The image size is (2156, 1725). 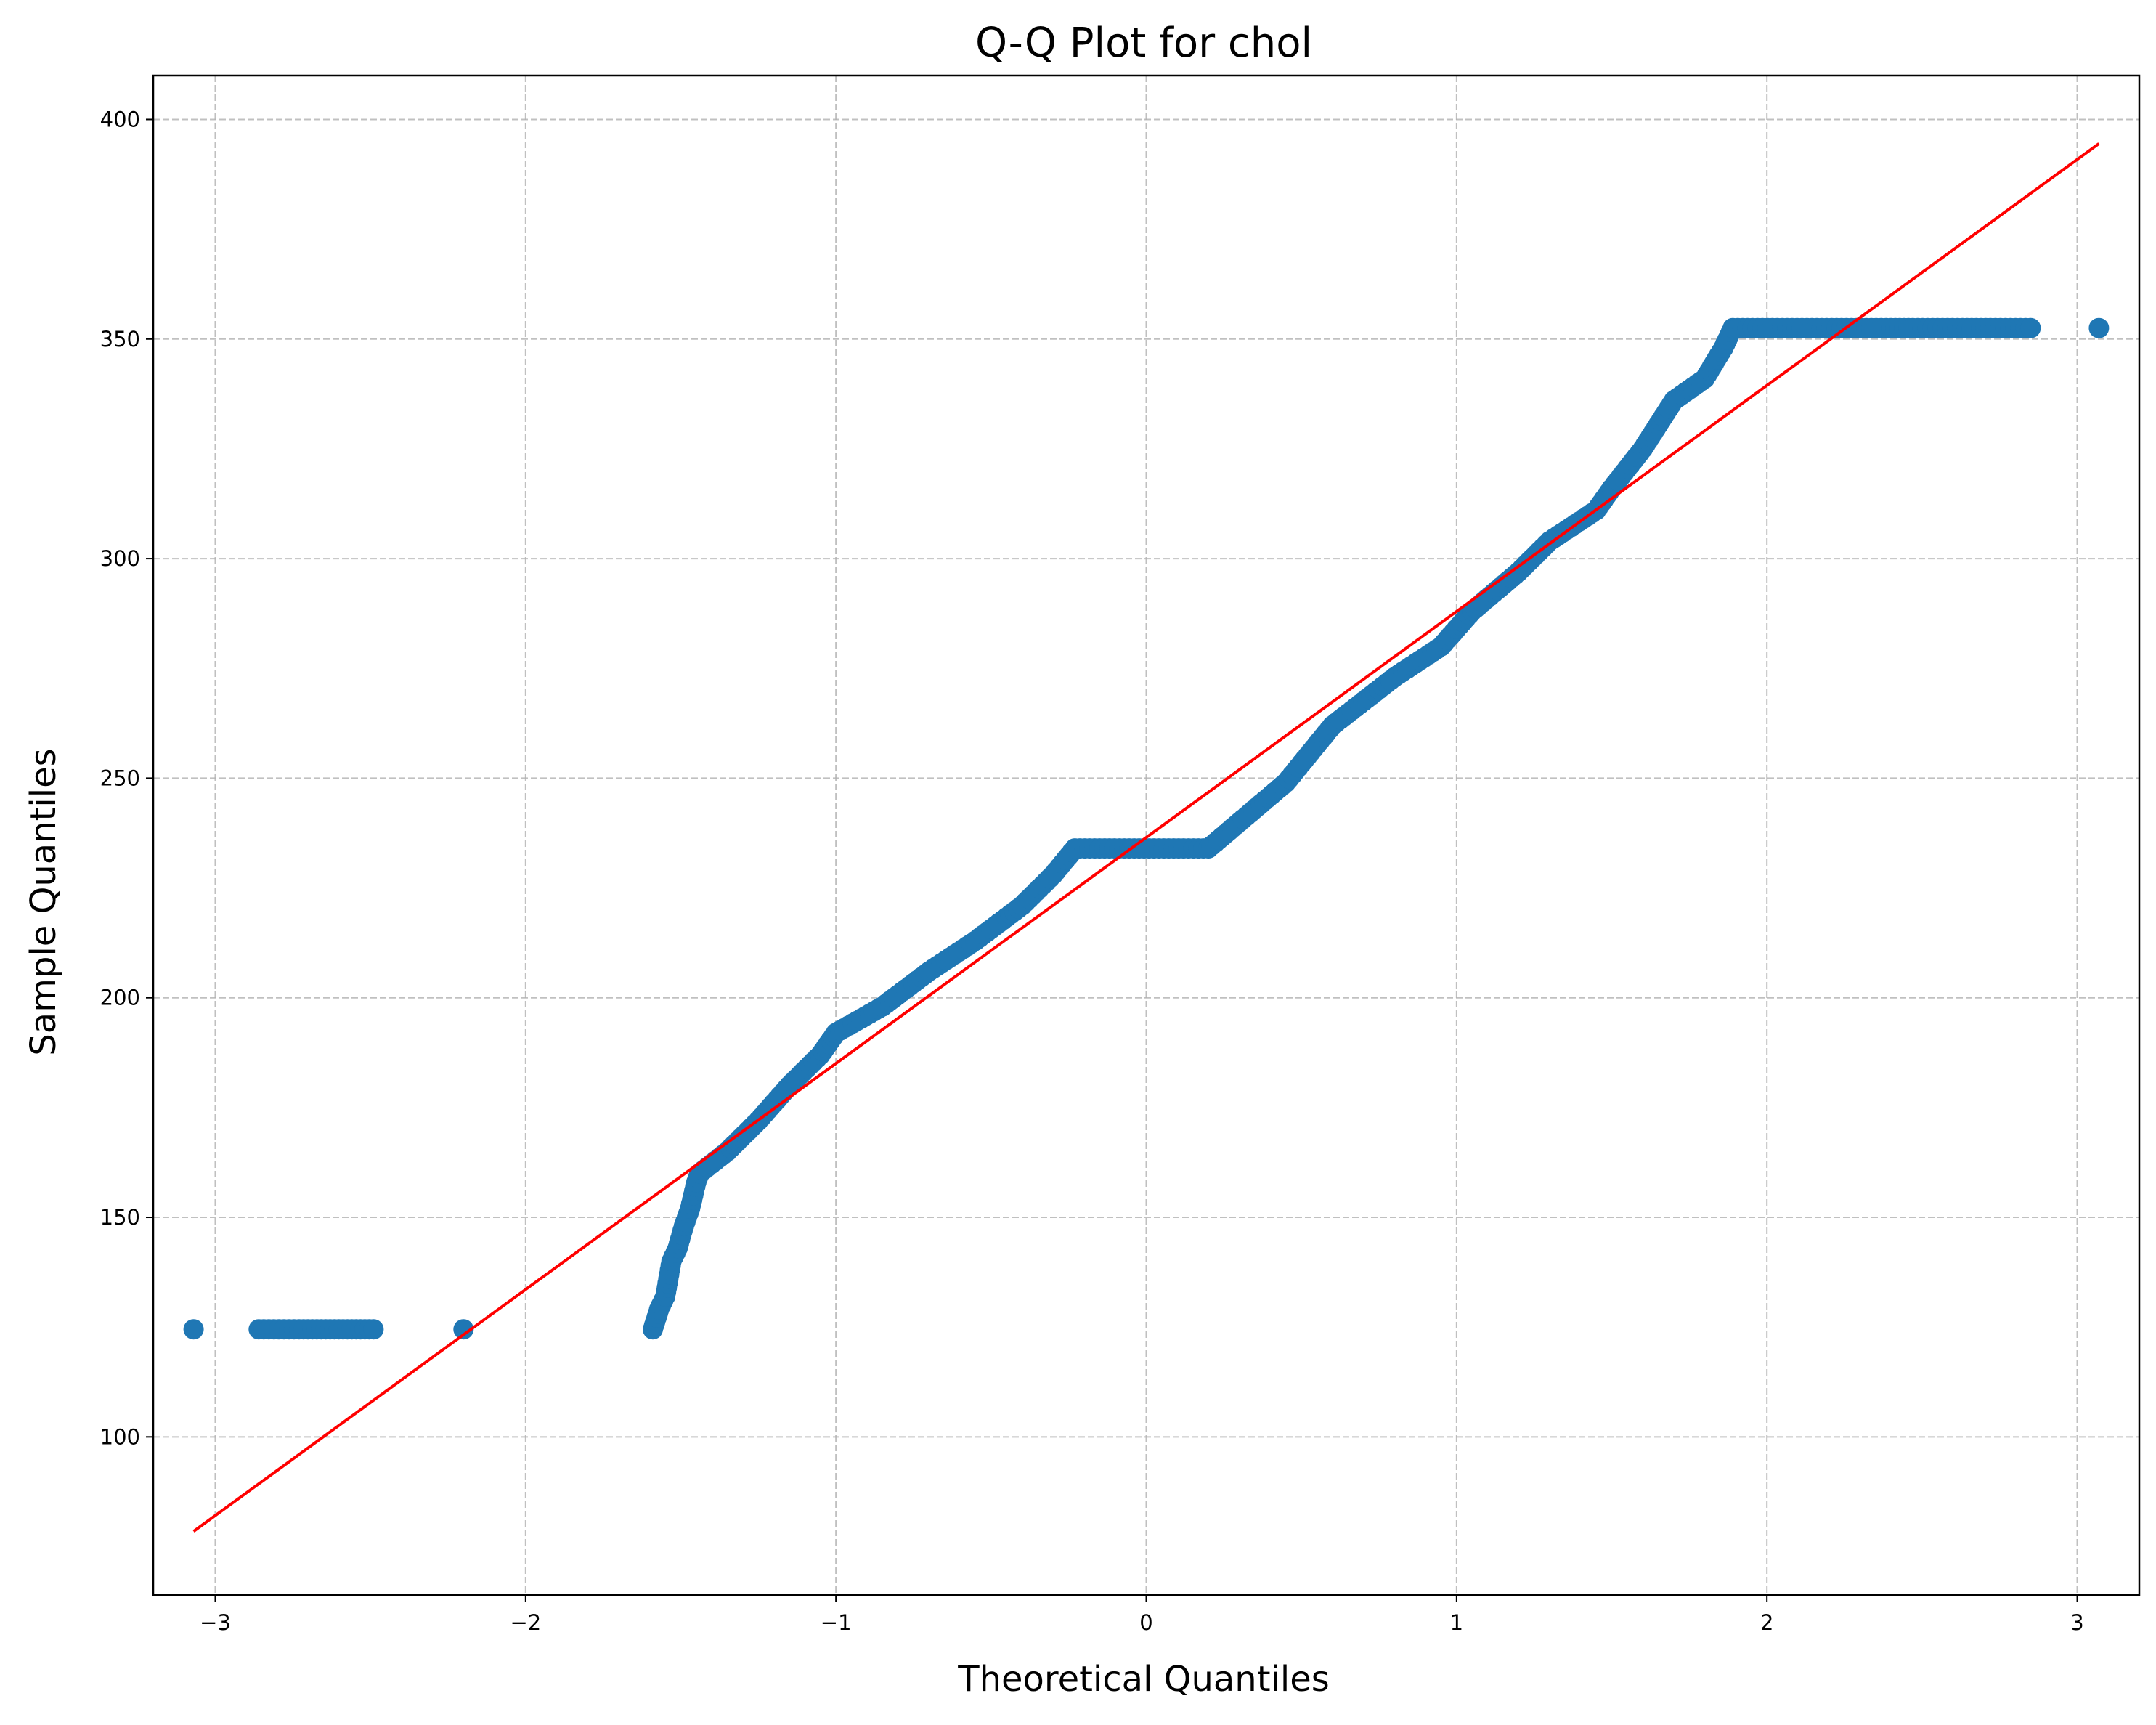 I want to click on y-tick-label: 400, so click(x=120, y=119).